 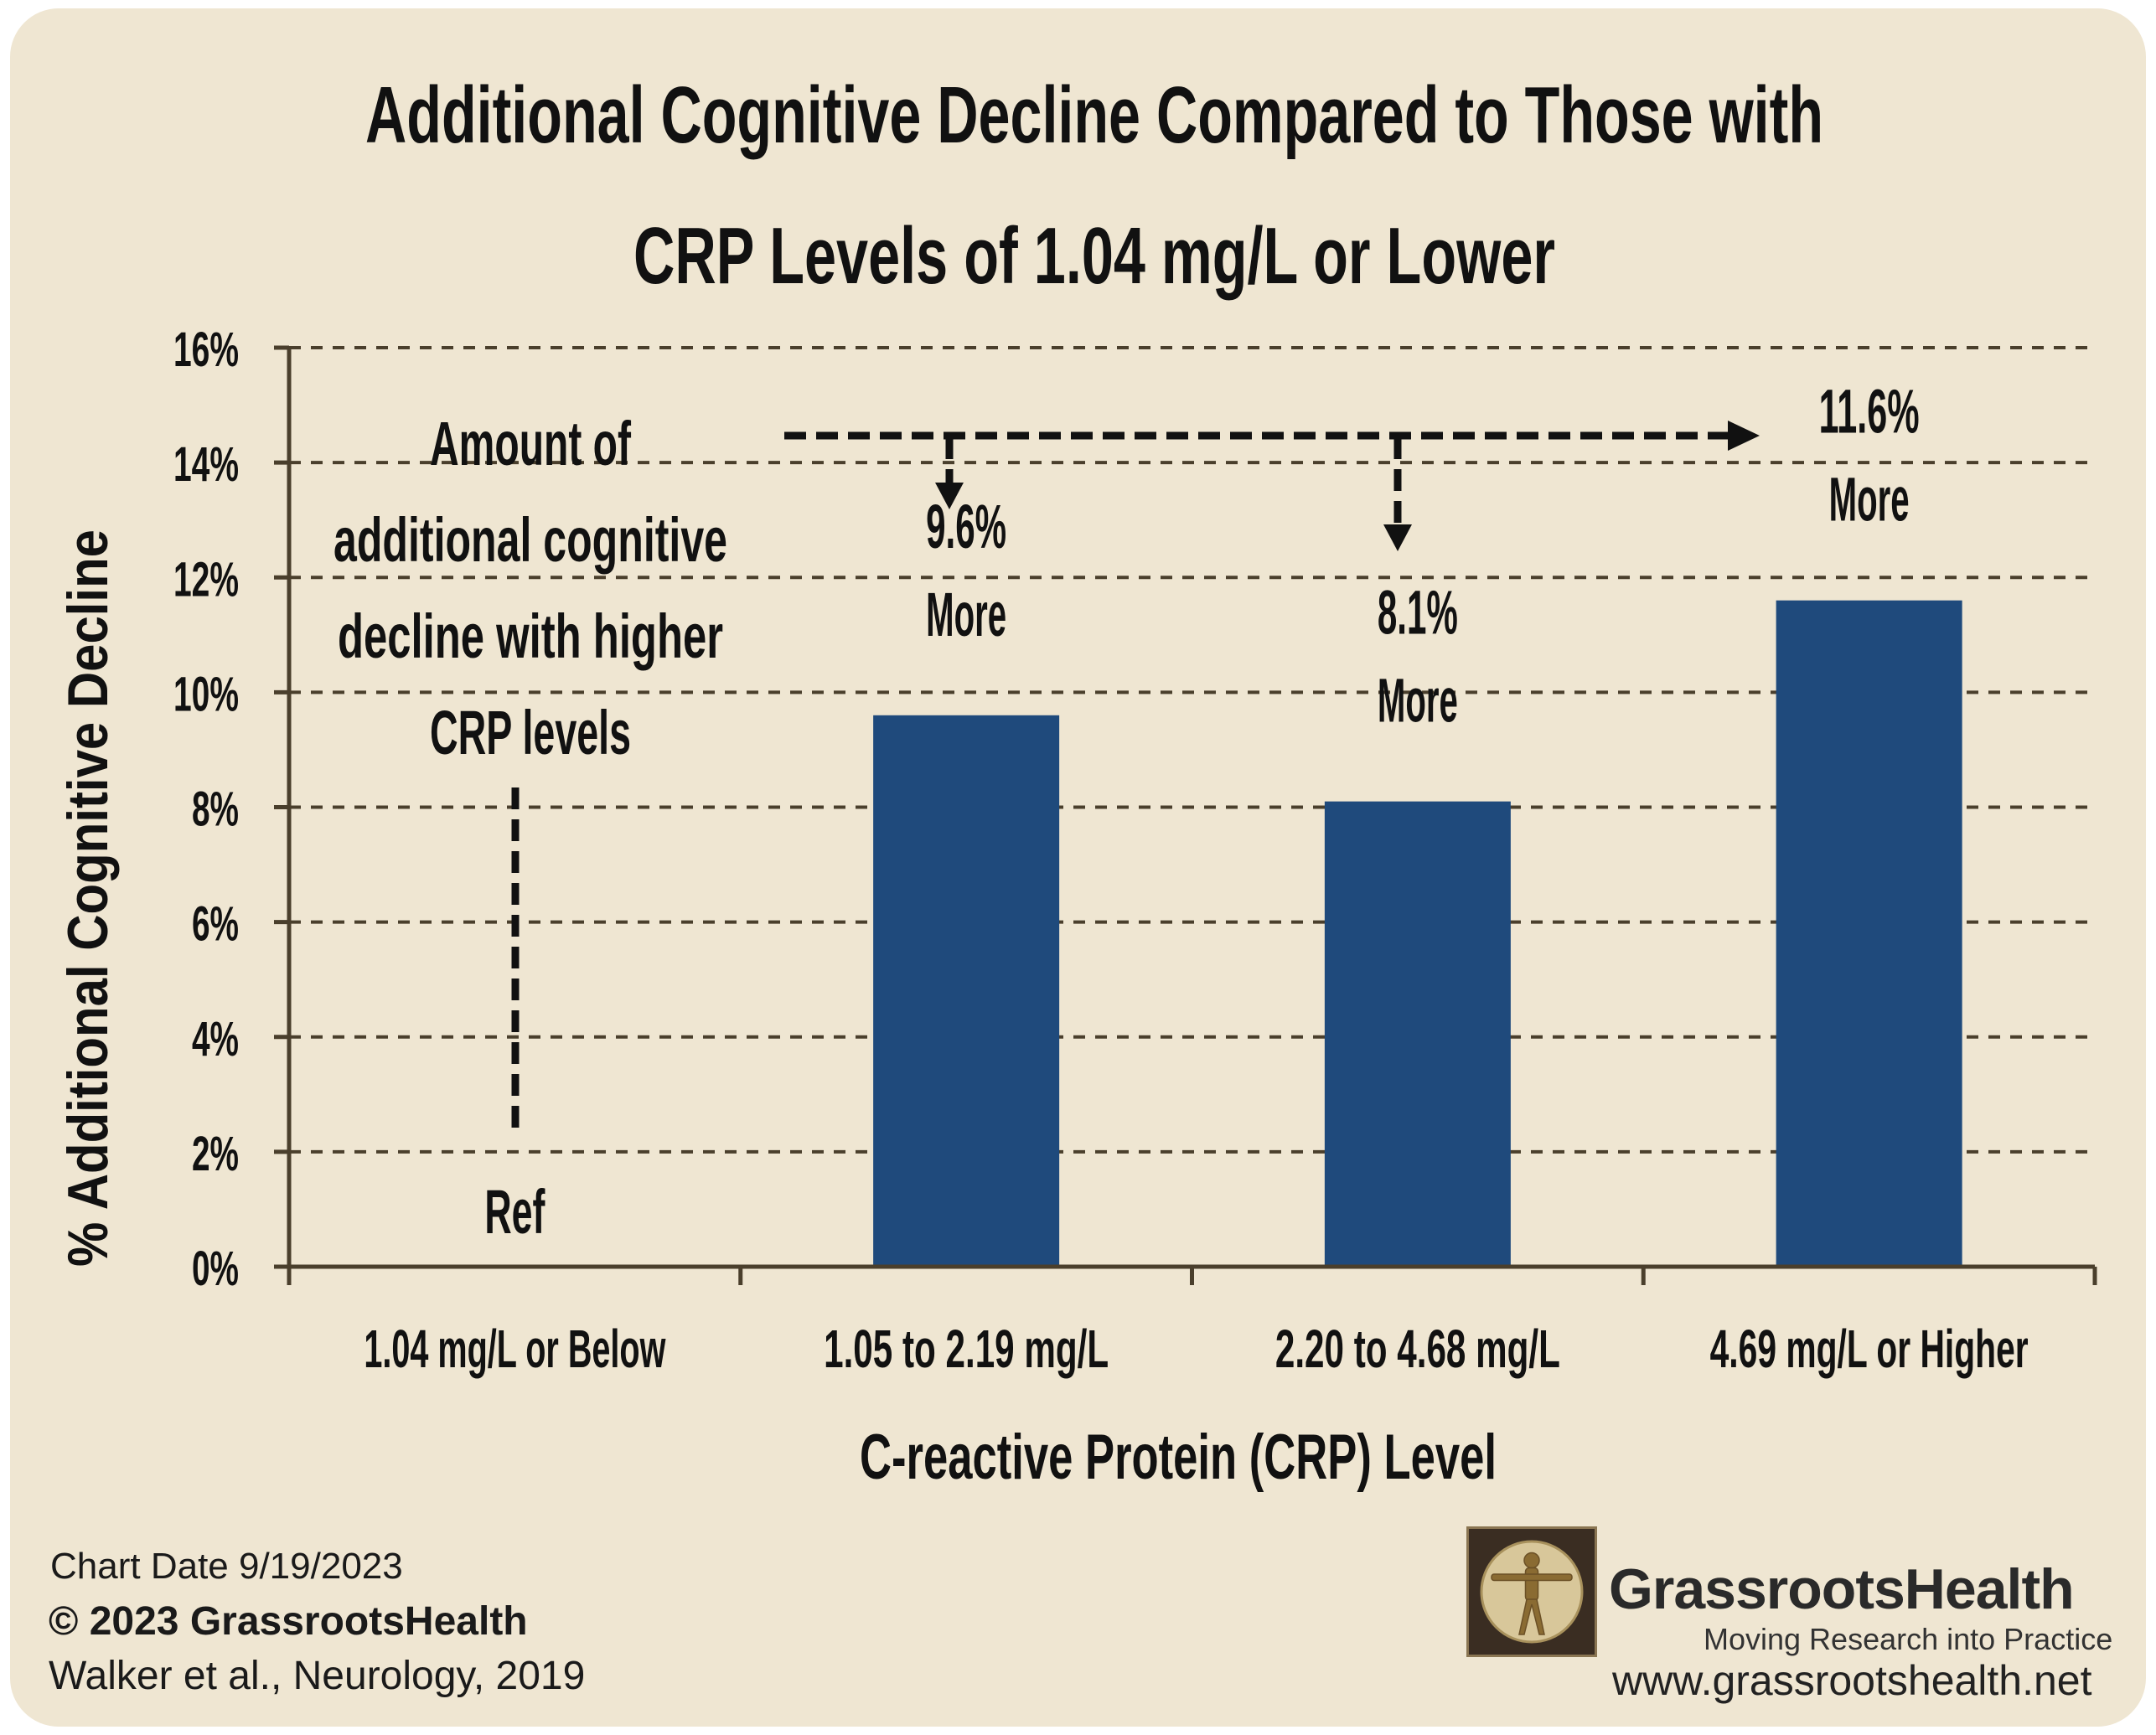 What do you see at coordinates (1418, 613) in the screenshot?
I see `data-label-2-0: 8.1%` at bounding box center [1418, 613].